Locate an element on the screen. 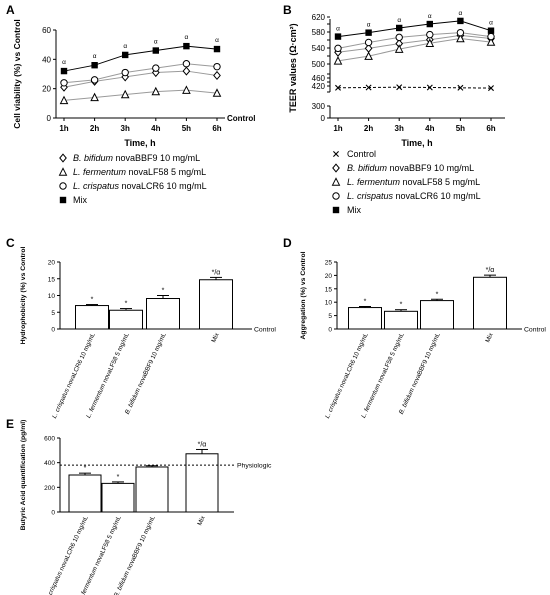  x-tick-label: 2h is located at coordinates (94, 128).